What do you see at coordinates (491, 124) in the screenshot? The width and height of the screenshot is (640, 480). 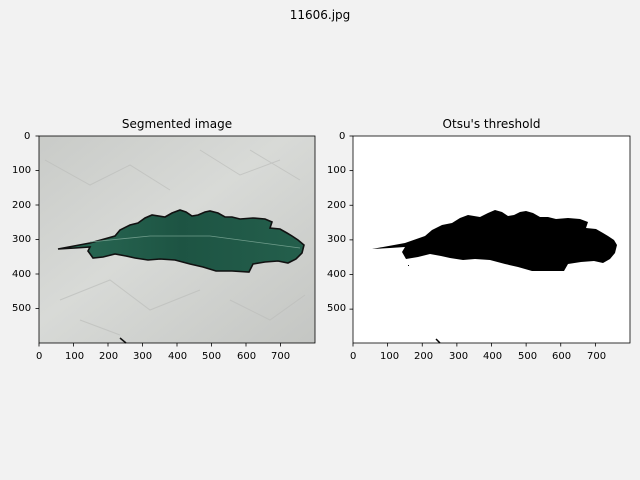 I see `panel-title-otsu: Otsu's threshold` at bounding box center [491, 124].